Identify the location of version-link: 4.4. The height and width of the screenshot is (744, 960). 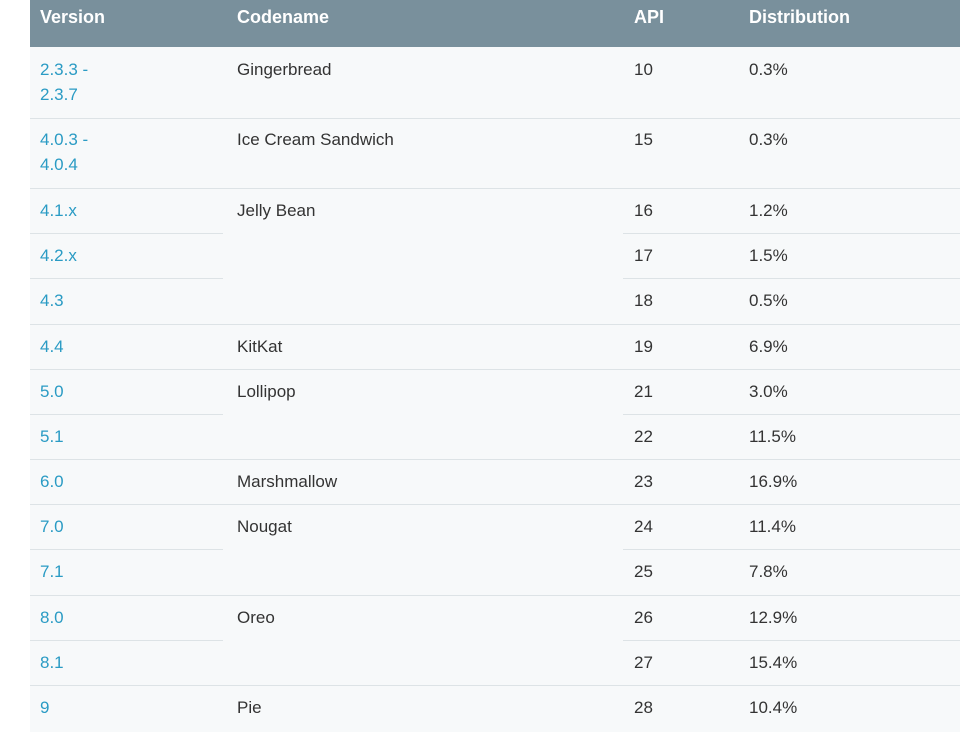
(52, 346).